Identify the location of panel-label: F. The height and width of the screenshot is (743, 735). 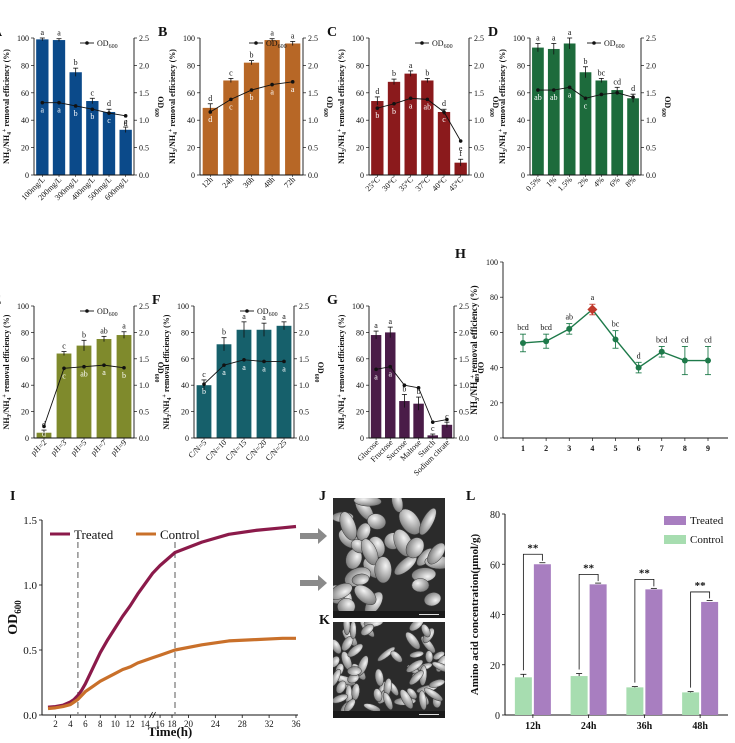
(156, 300).